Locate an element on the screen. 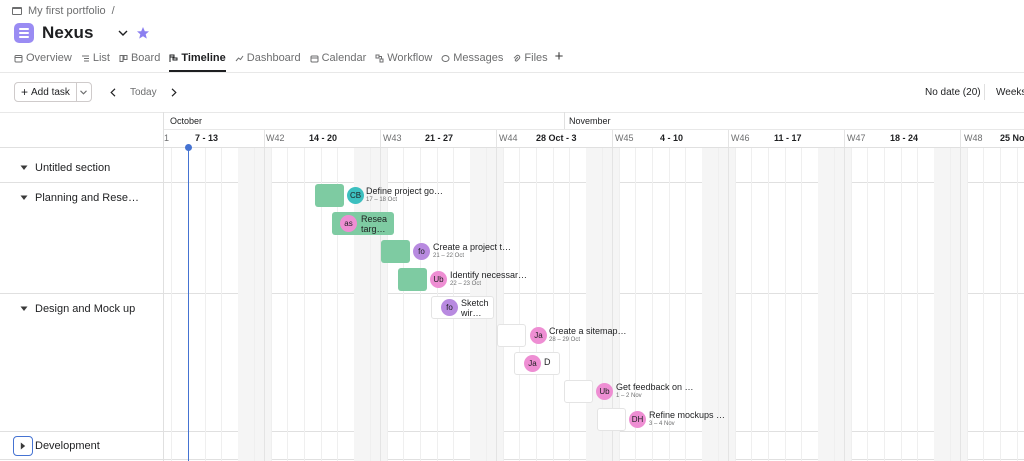 The image size is (1024, 461). task-dates: 1 – 2 Nov is located at coordinates (629, 396).